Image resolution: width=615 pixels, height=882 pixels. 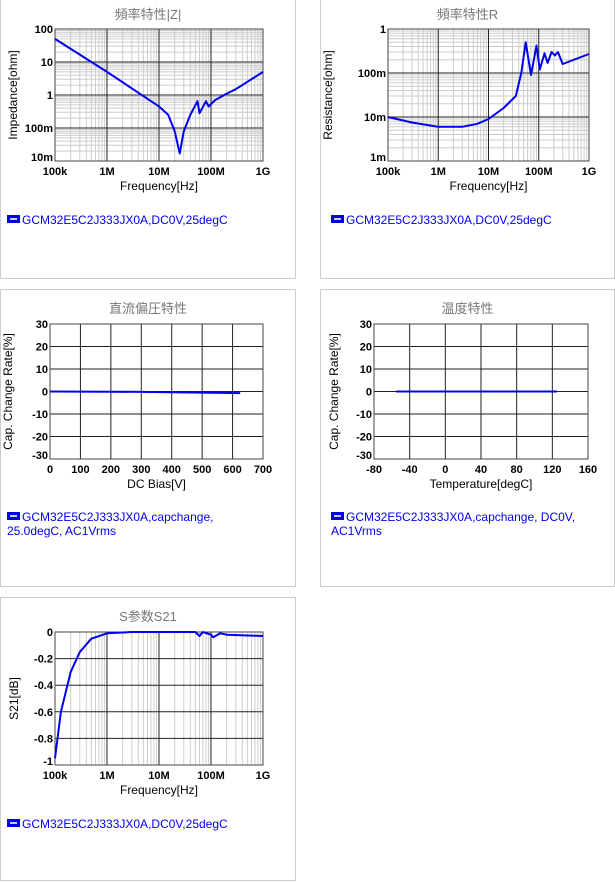 I want to click on x-axis-label: DC Bias[V], so click(x=156, y=484).